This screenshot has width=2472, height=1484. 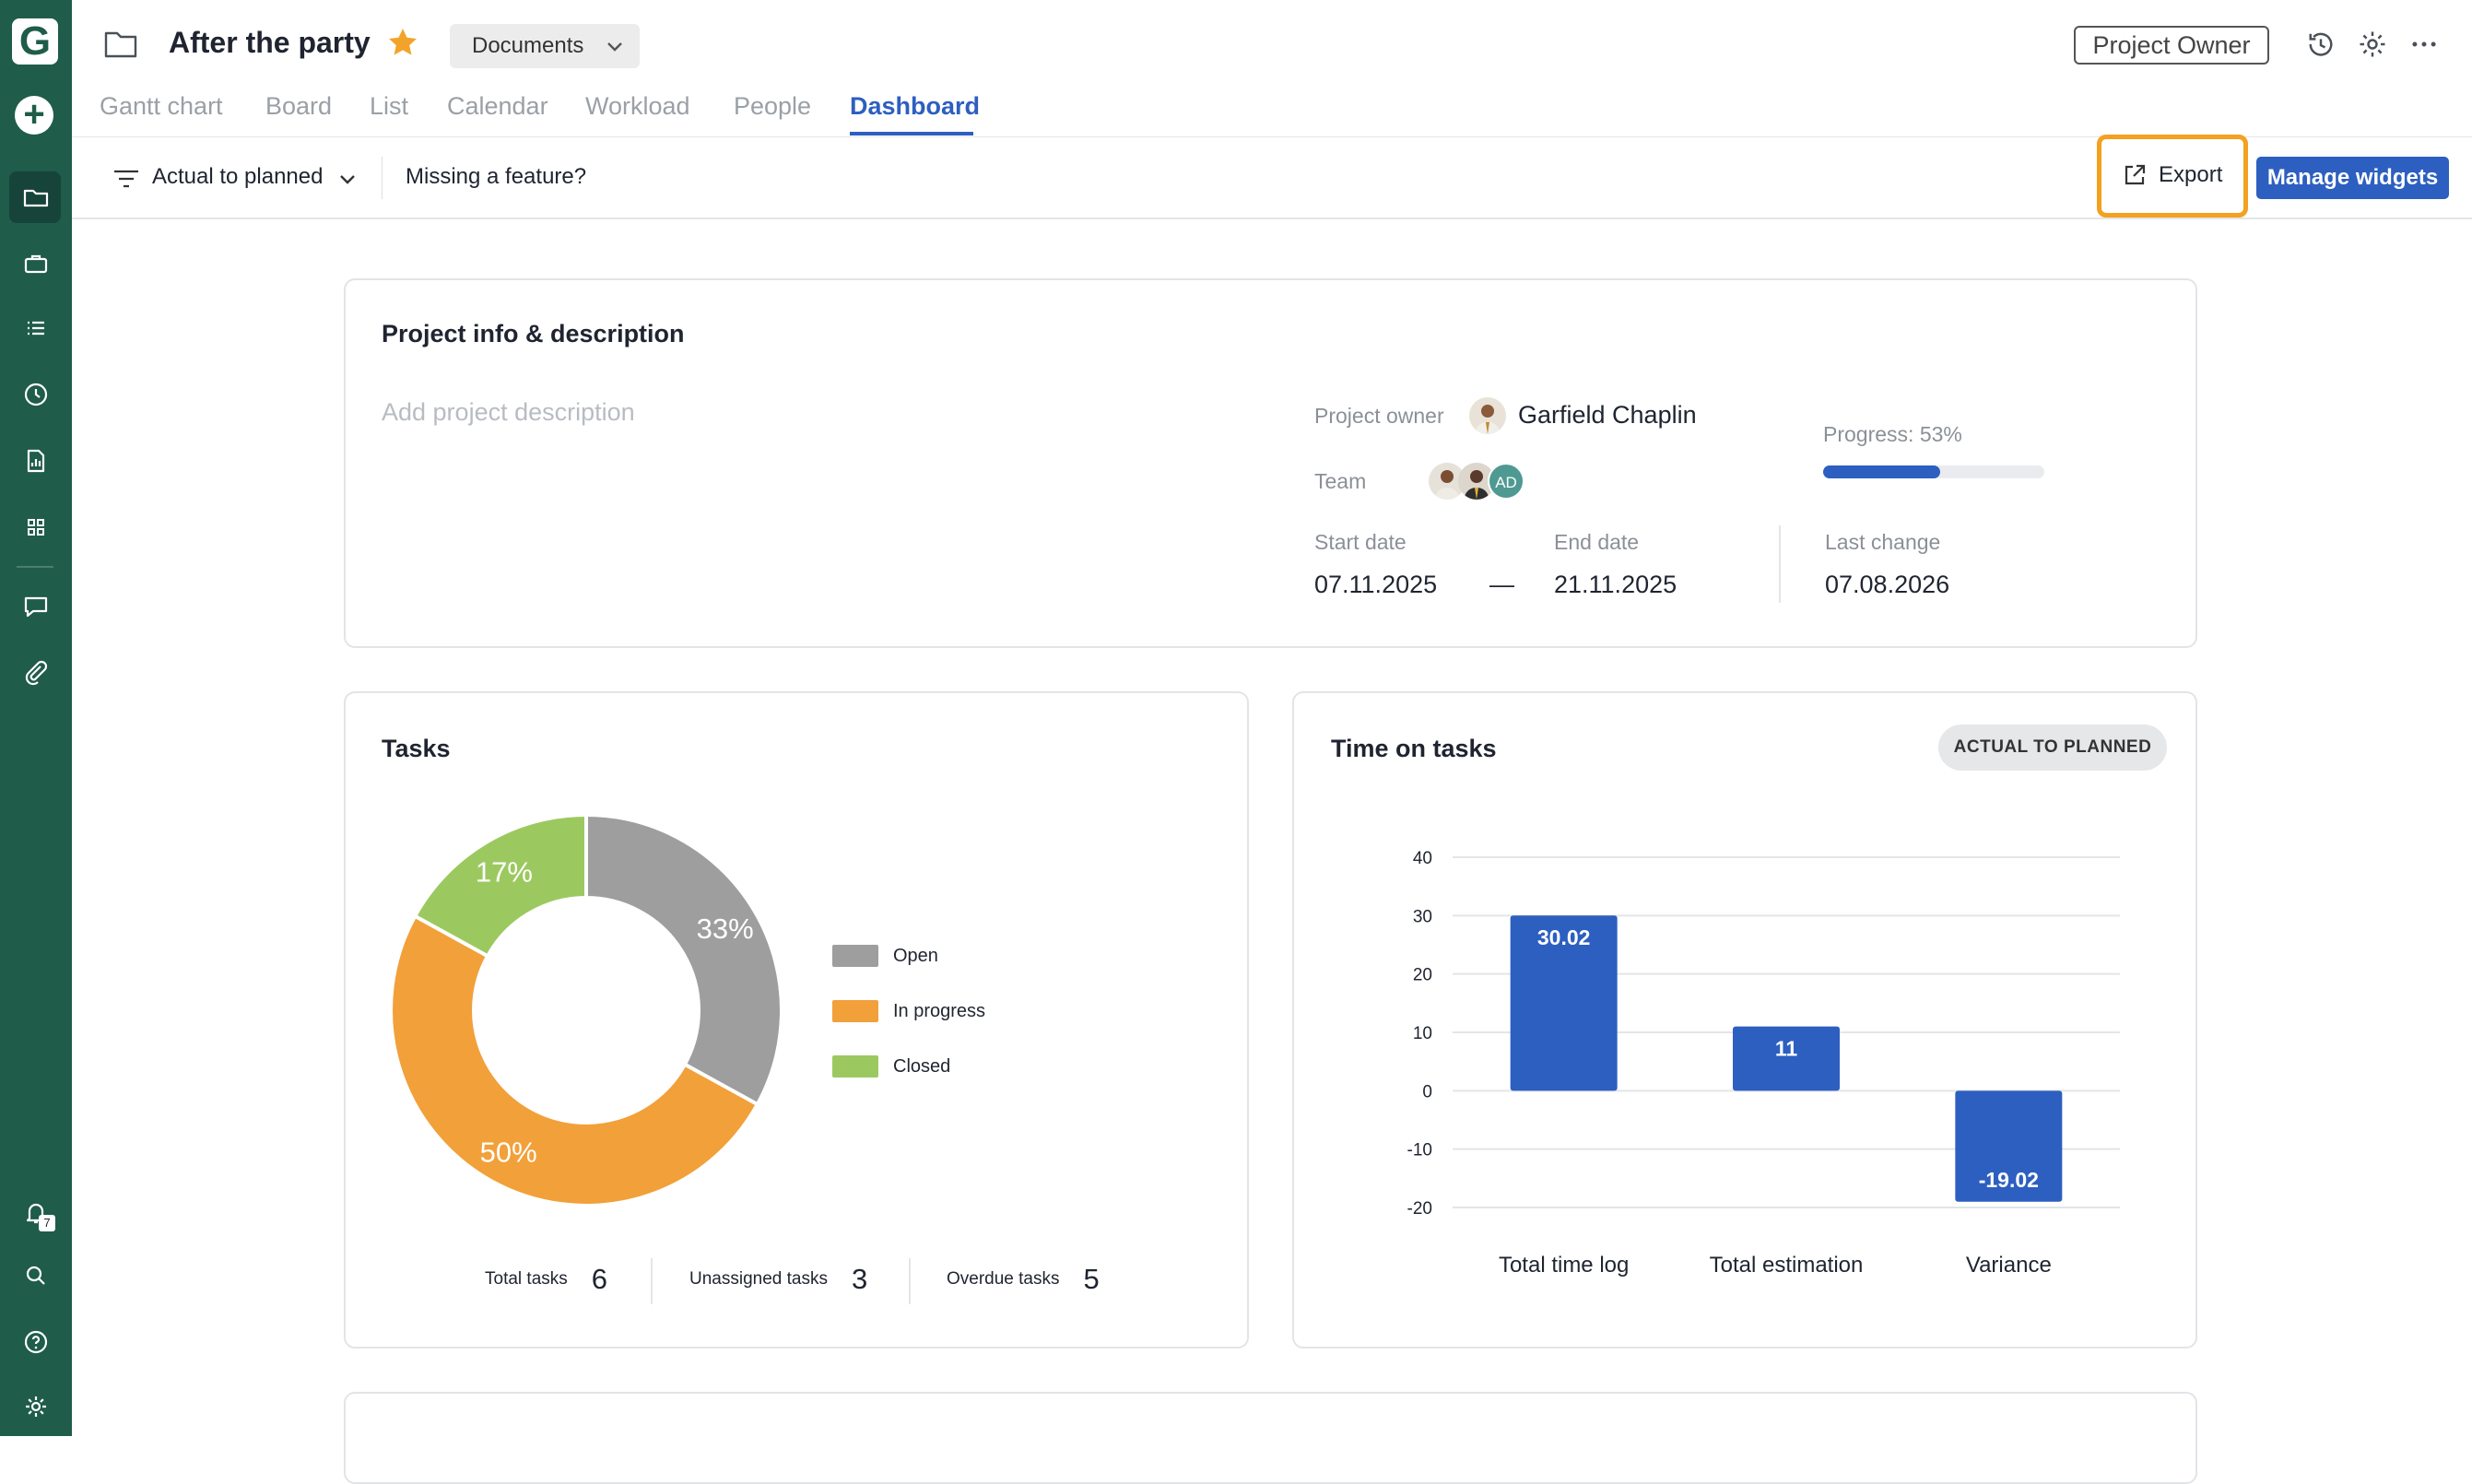 What do you see at coordinates (600, 1279) in the screenshot?
I see `total-tasks-value: 6` at bounding box center [600, 1279].